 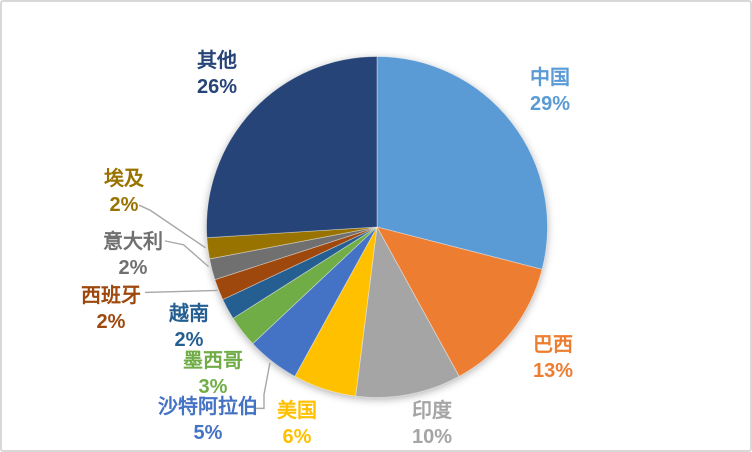 I want to click on label-mexico: 墨西哥 3%, so click(x=213, y=374).